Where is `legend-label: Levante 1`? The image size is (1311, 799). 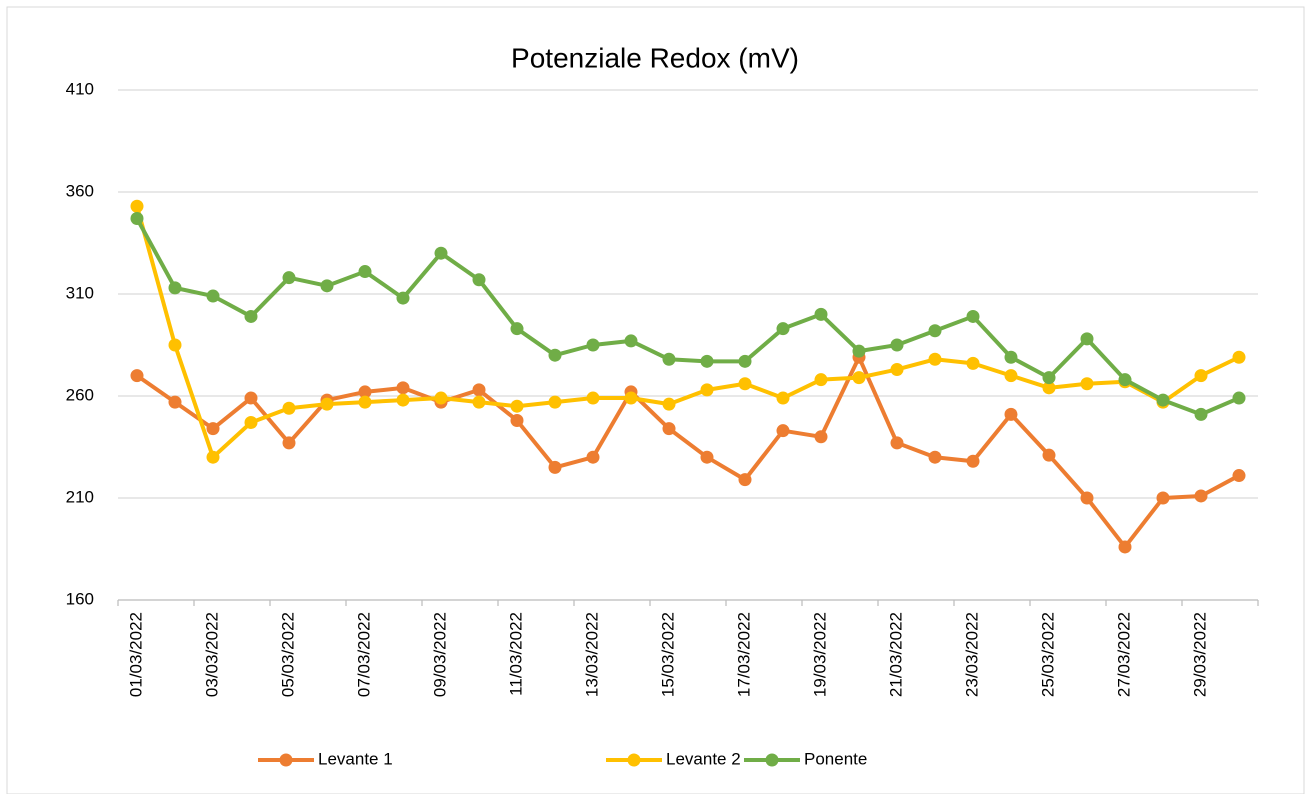 legend-label: Levante 1 is located at coordinates (355, 758).